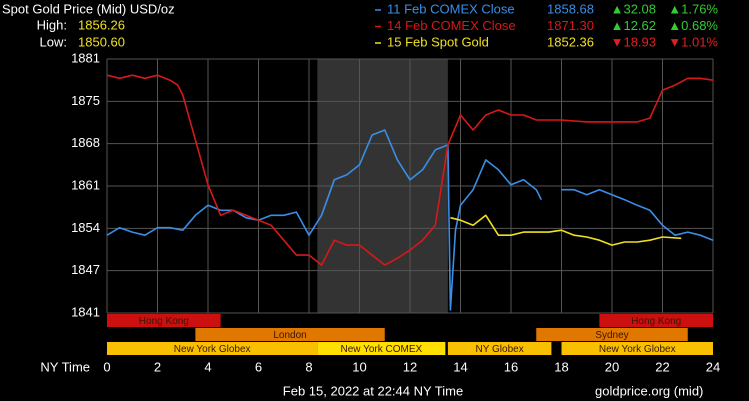 The image size is (749, 401). Describe the element at coordinates (258, 366) in the screenshot. I see `x-tick-label: 6` at that location.